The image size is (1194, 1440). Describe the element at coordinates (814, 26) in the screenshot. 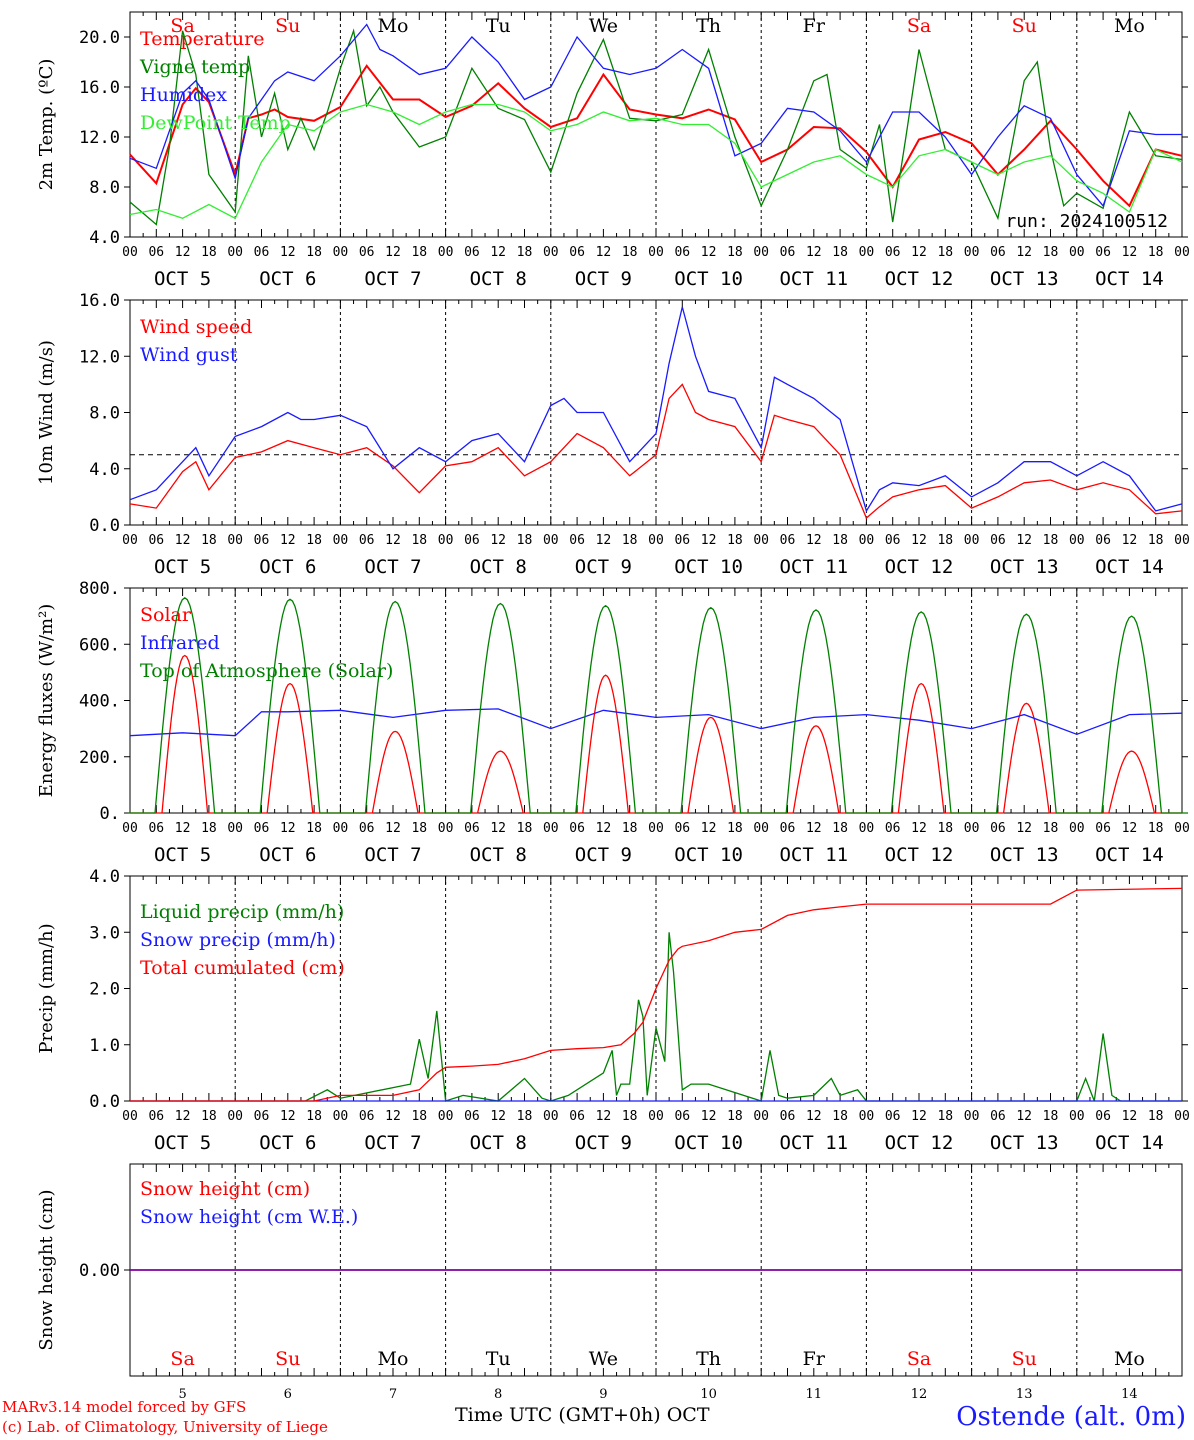

I see `weekday-label: Fr` at that location.